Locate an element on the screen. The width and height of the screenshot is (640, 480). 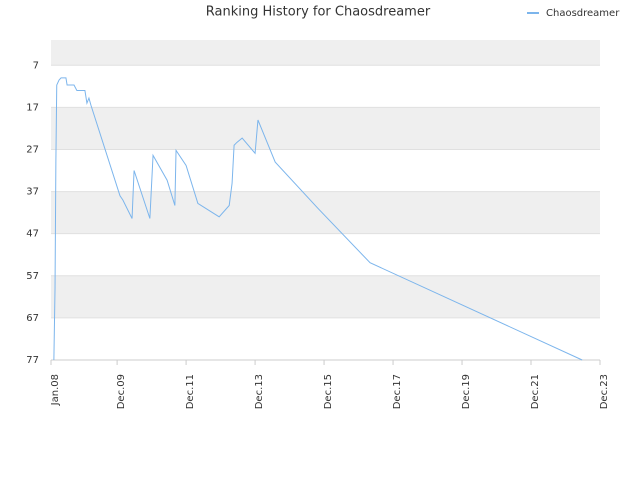
x-tick-label: Dec.09 is located at coordinates (121, 391).